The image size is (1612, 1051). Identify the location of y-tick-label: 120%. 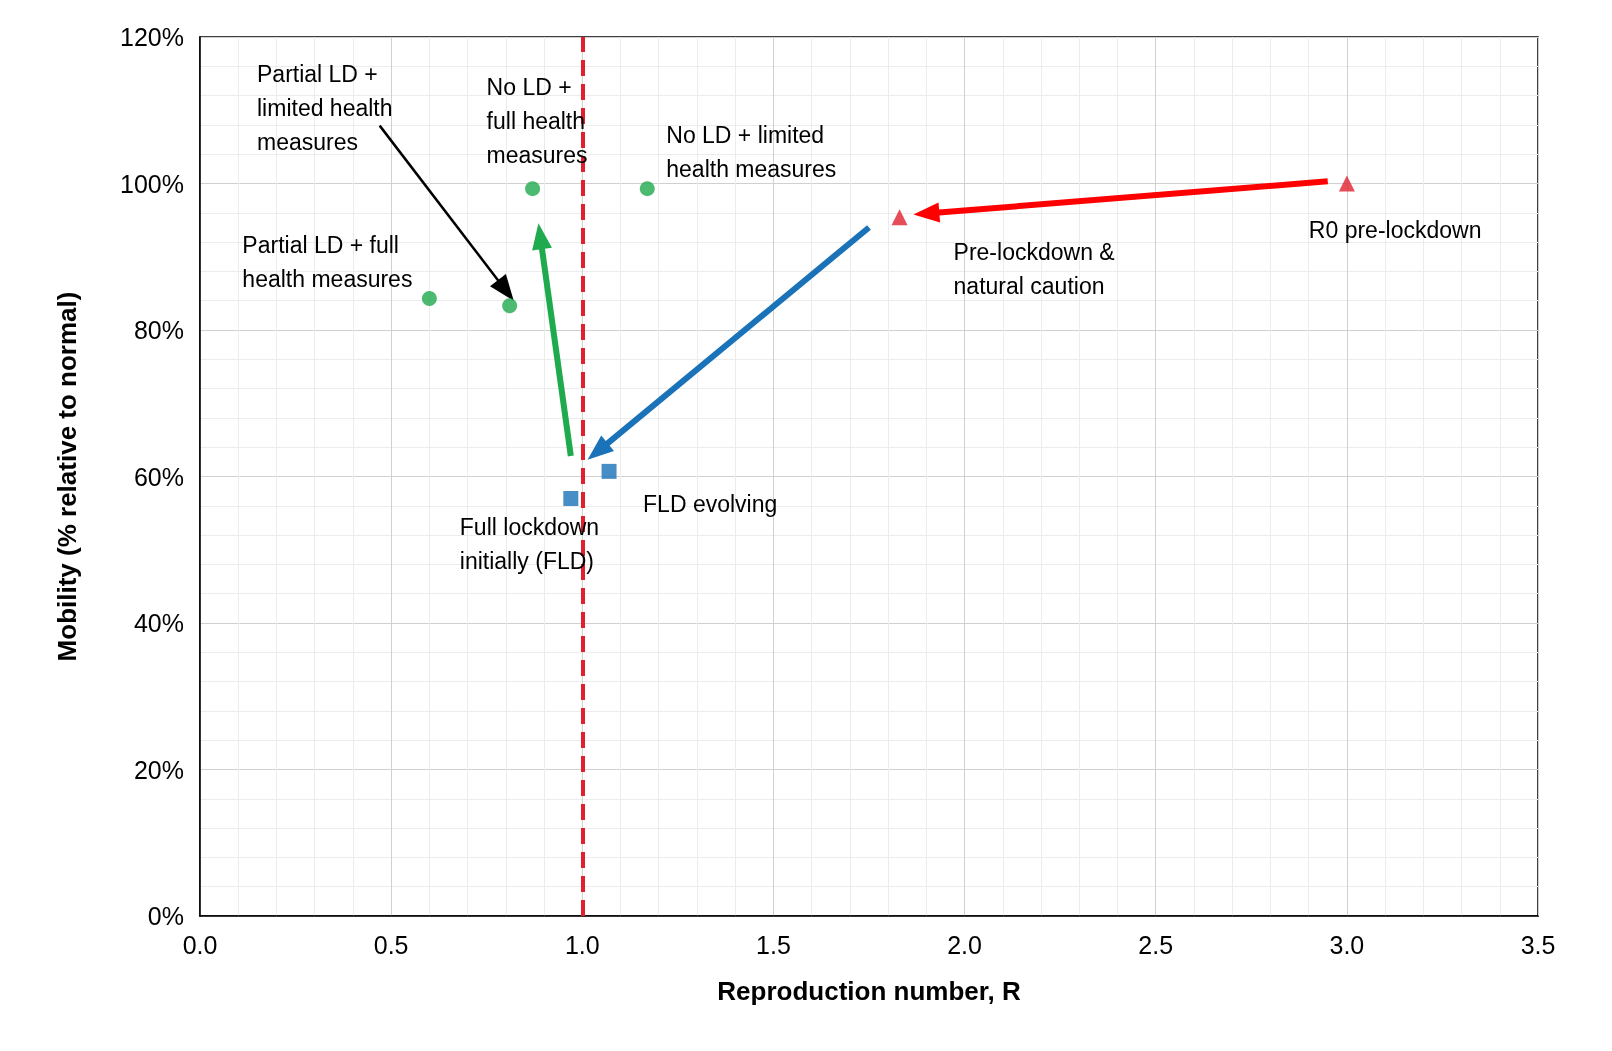
(152, 37).